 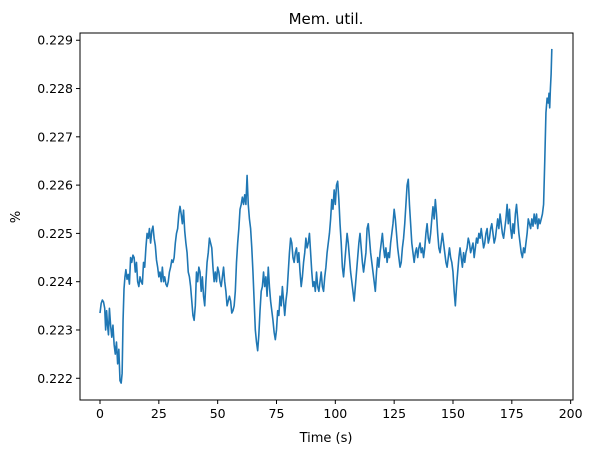 What do you see at coordinates (335, 413) in the screenshot?
I see `x-tick-label: 100` at bounding box center [335, 413].